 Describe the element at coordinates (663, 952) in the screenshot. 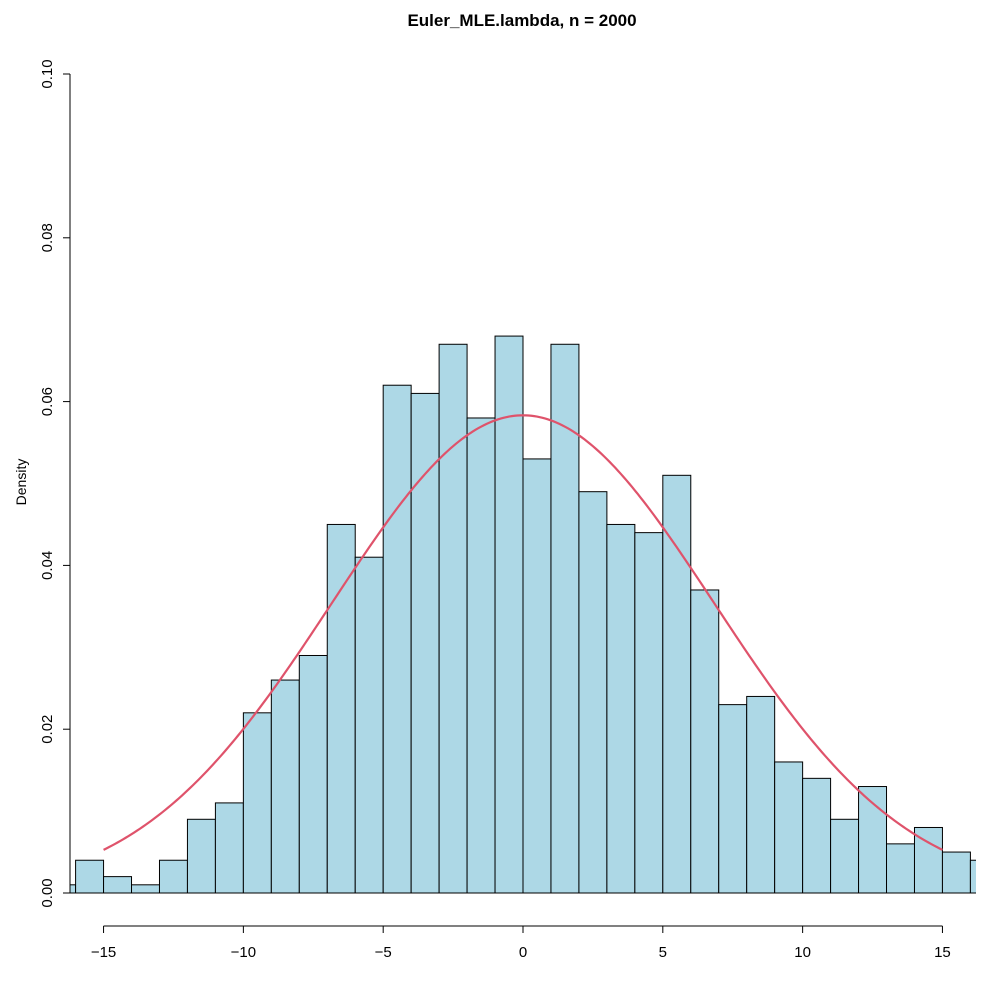

I see `x-tick-label: 5` at that location.